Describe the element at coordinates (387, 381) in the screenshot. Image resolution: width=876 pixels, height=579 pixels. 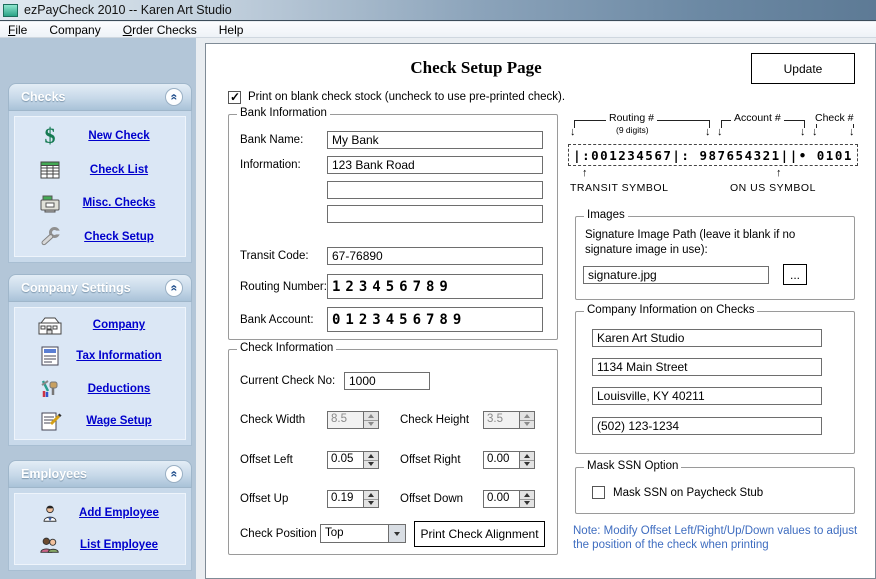
I see `current-check-no-input: 1000` at that location.